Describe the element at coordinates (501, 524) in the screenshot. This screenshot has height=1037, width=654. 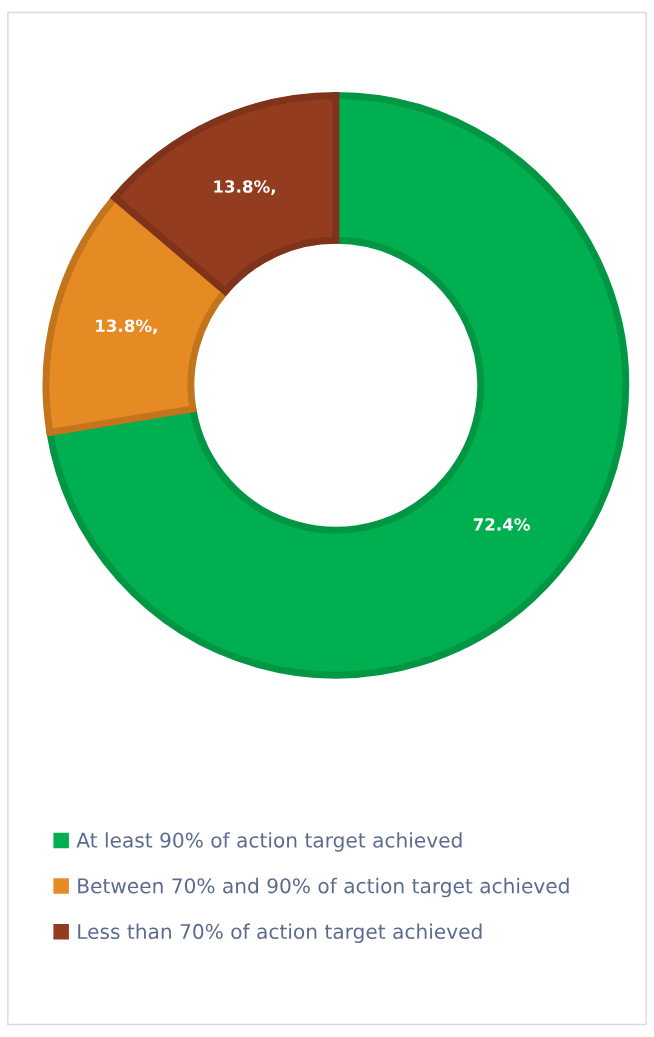
I see `data-label: 72.4%` at that location.